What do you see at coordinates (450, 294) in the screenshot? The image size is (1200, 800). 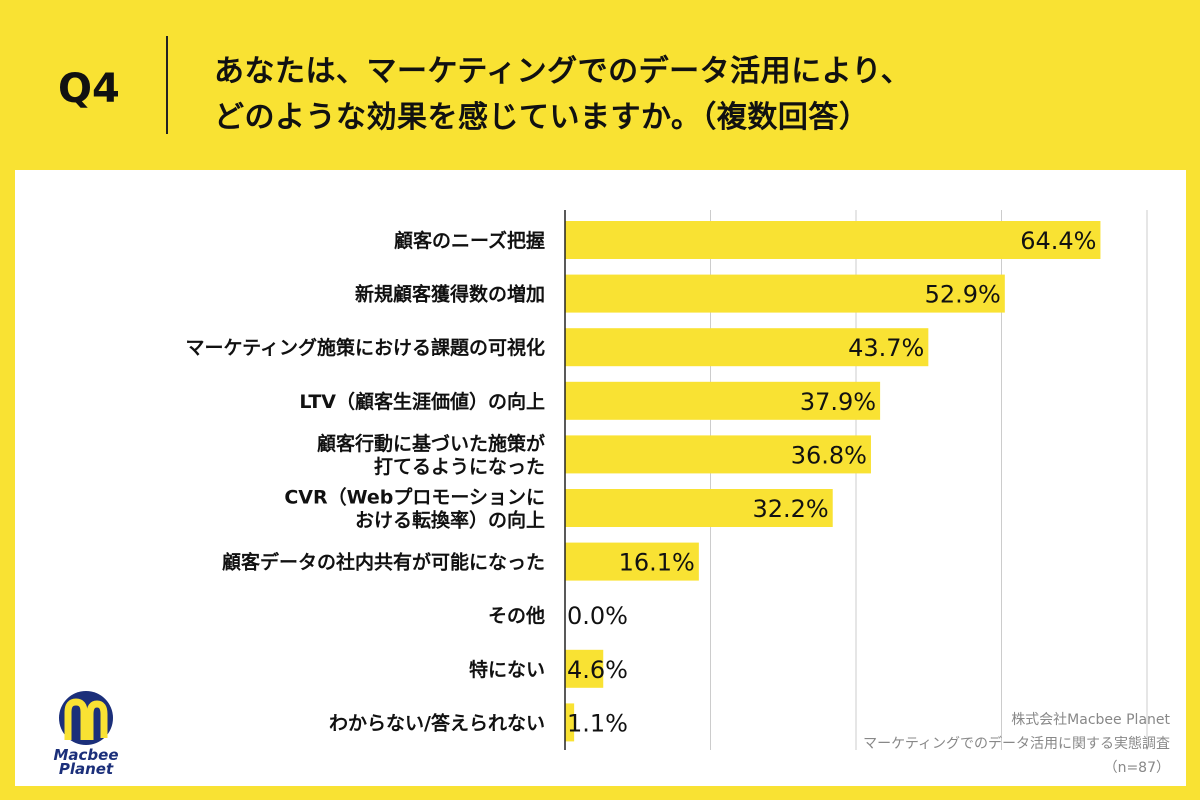 I see `category-label: 新規顧客獲得数の増加` at bounding box center [450, 294].